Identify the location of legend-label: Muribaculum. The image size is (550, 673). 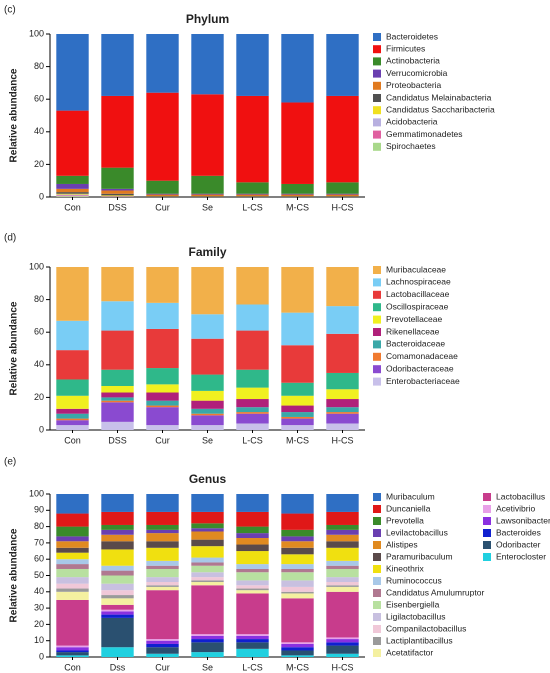
(410, 496).